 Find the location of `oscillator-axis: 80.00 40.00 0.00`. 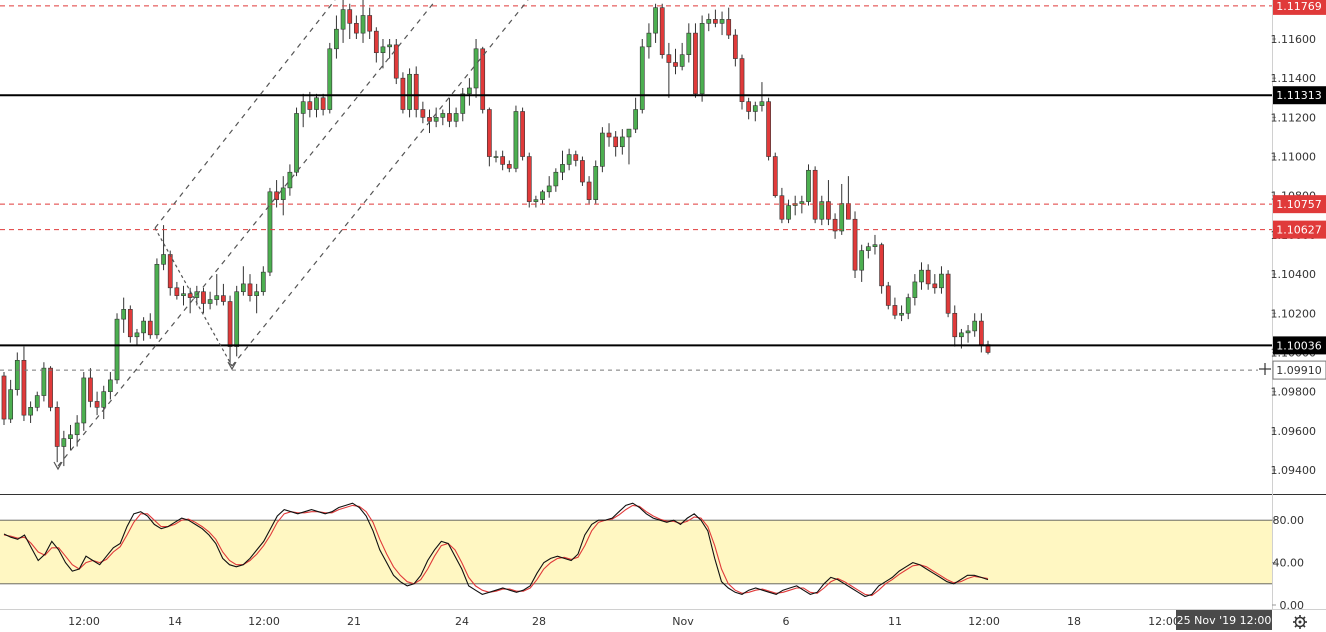

oscillator-axis: 80.00 40.00 0.00 is located at coordinates (1288, 563).